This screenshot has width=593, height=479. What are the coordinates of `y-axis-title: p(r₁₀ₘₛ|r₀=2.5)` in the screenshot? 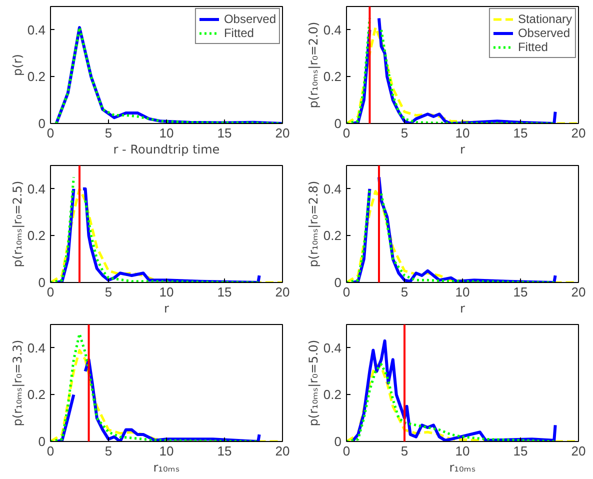 It's located at (17, 224).